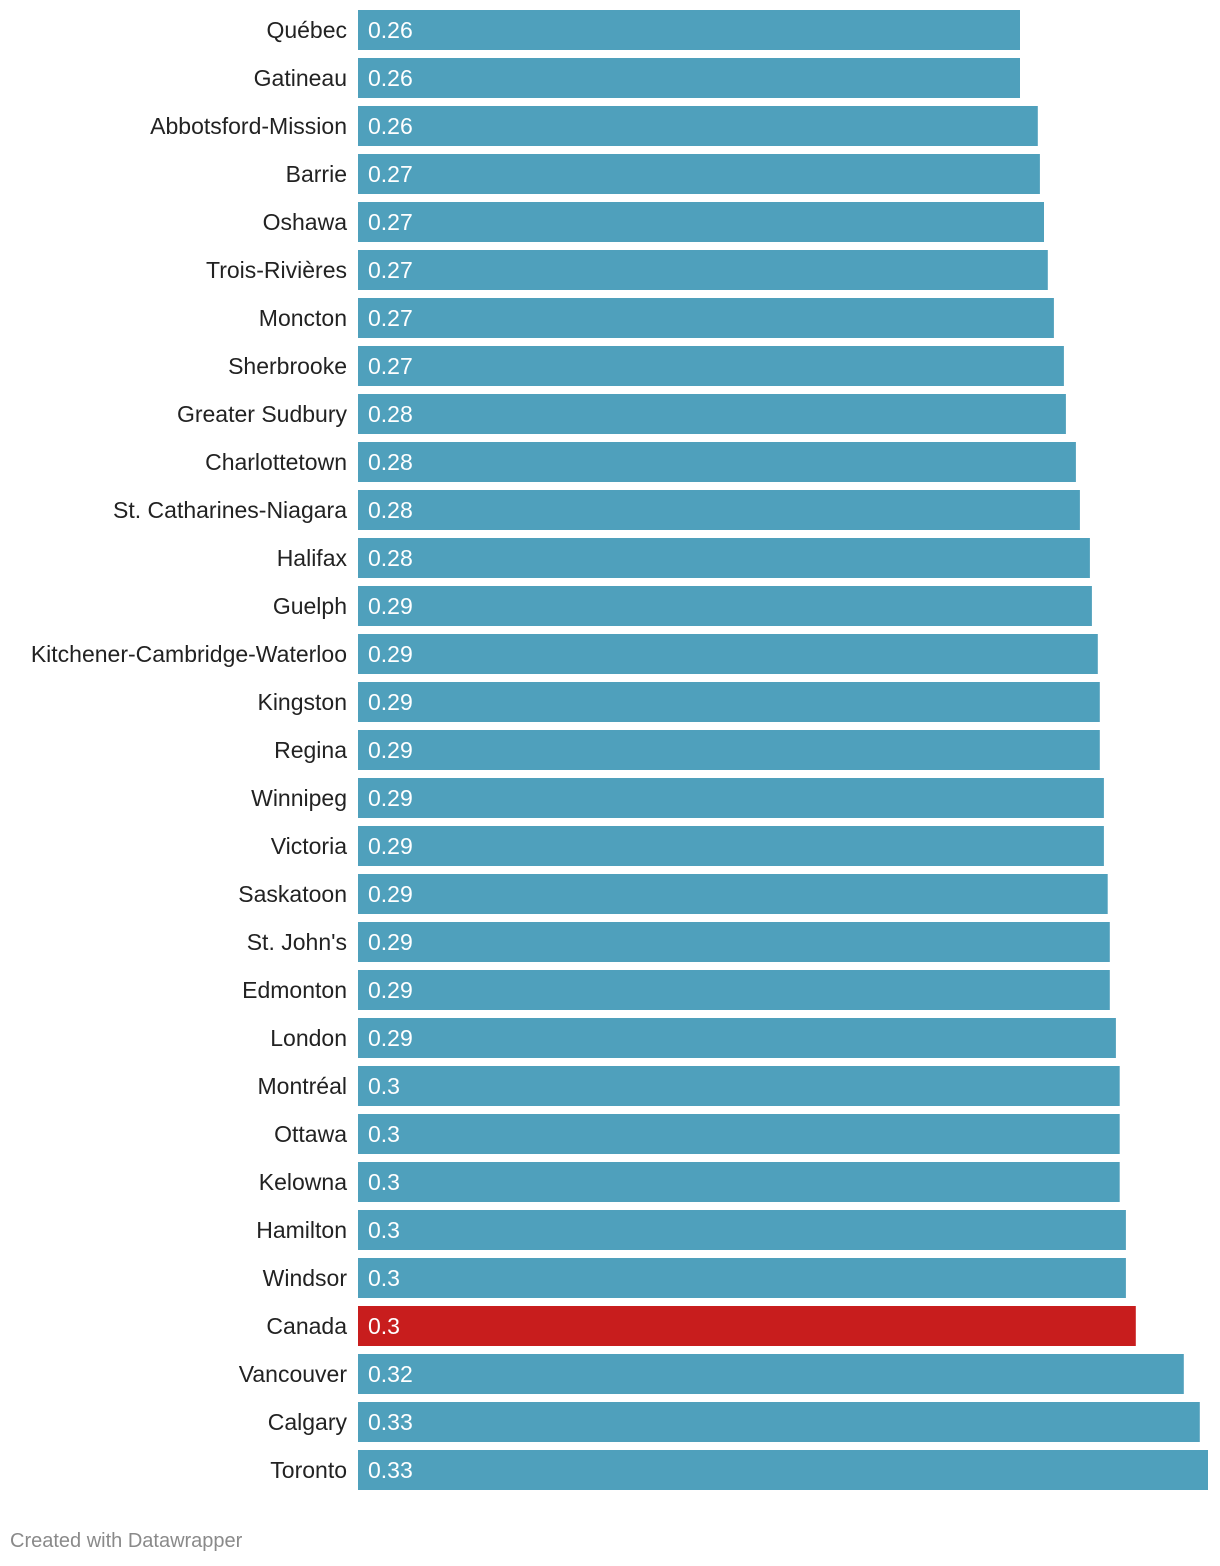  Describe the element at coordinates (230, 510) in the screenshot. I see `category-label-st-catharines-niagara: St. Catharines-Niagara` at that location.